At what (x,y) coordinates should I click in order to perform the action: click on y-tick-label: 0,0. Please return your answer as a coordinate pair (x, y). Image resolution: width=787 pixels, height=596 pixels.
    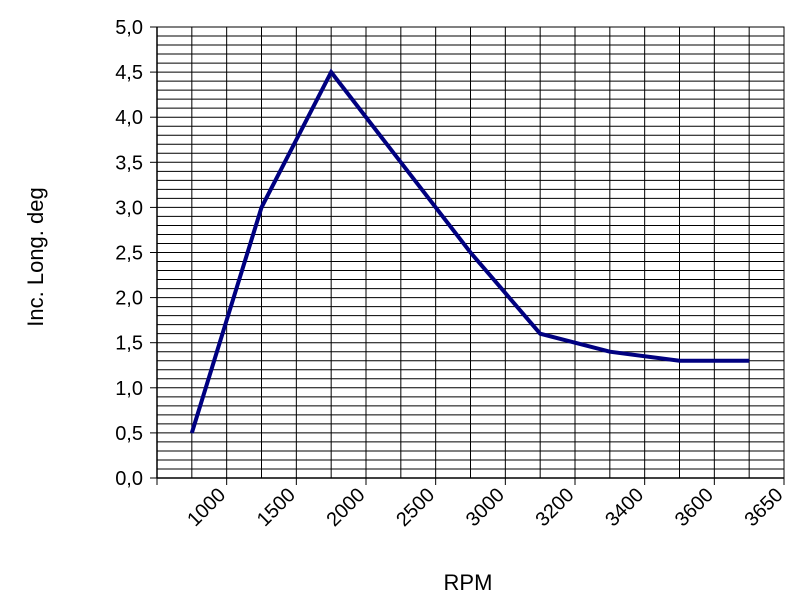
    Looking at the image, I should click on (129, 479).